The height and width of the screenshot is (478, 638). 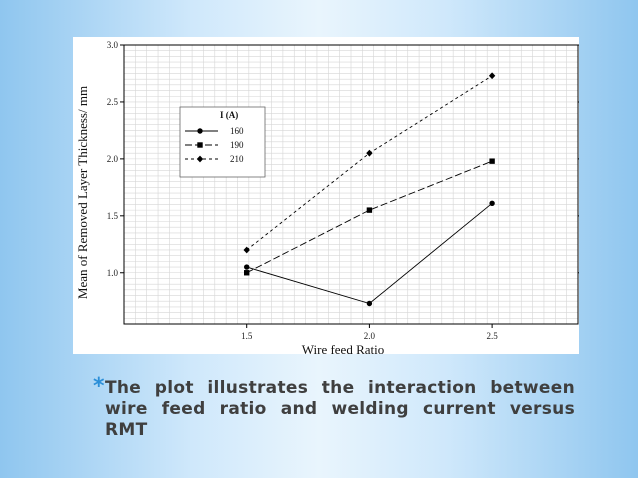 I want to click on y-tick-label: 2.5, so click(x=113, y=102).